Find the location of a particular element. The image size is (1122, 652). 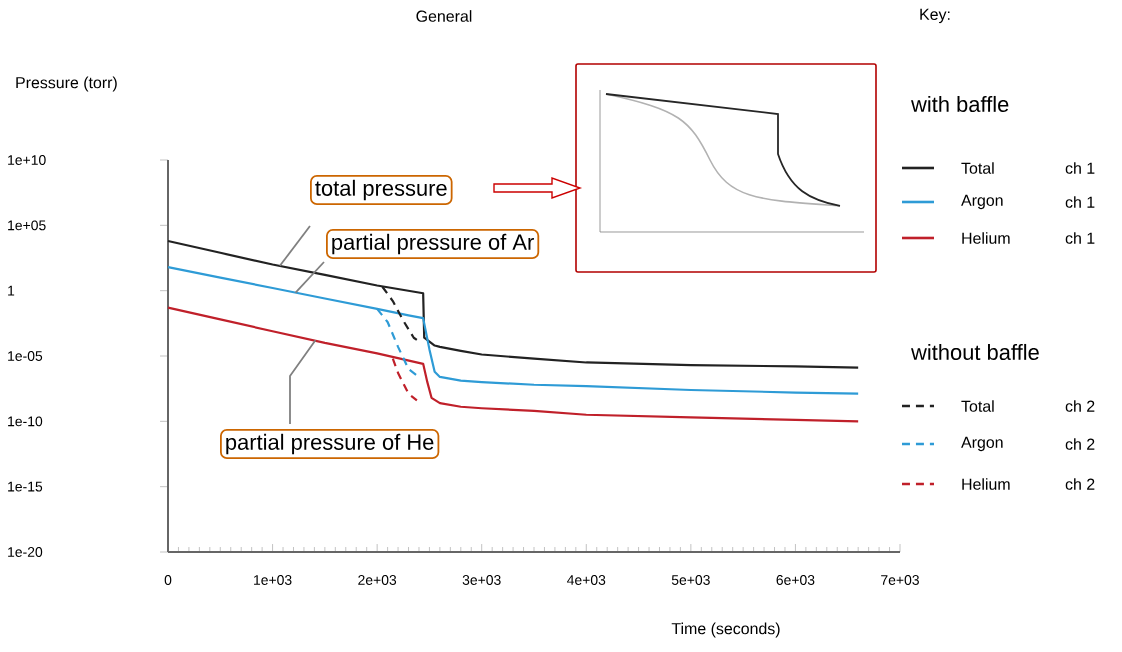

text: without baffle is located at coordinates (975, 352).